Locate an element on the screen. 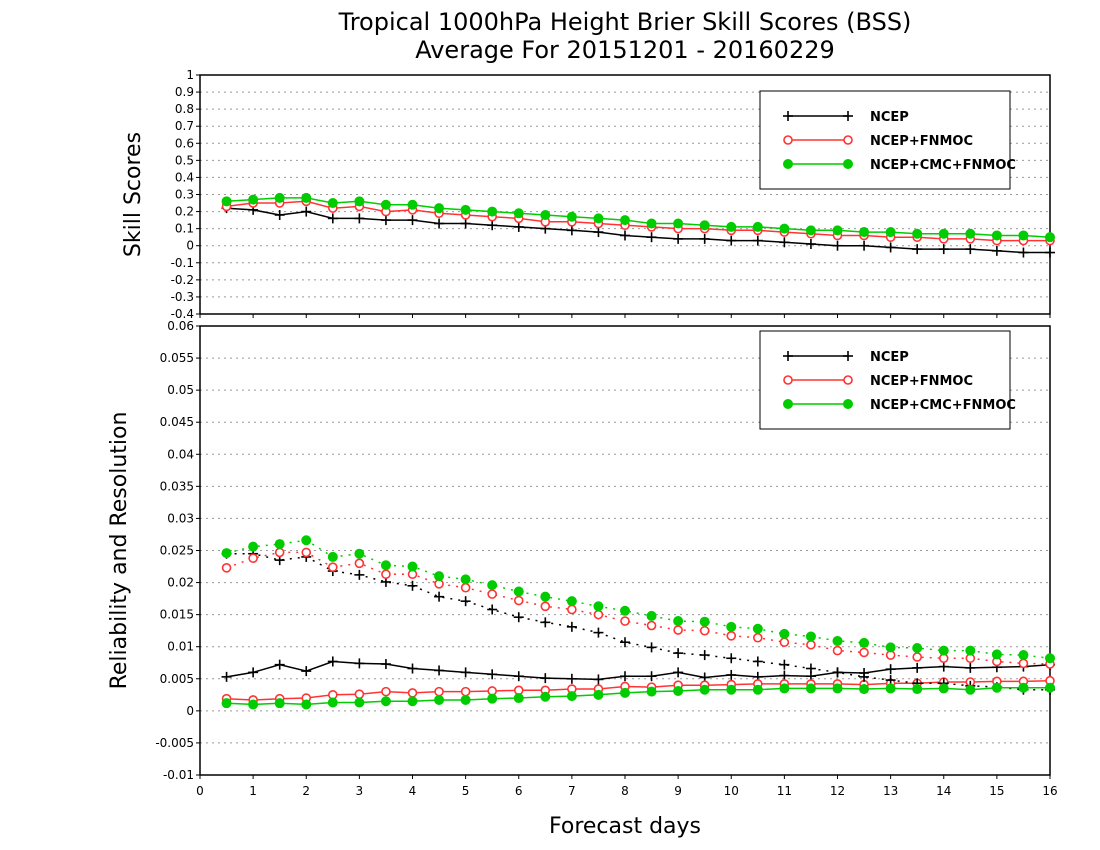 The height and width of the screenshot is (850, 1100). y-tick-label: 0.8 is located at coordinates (184, 109).